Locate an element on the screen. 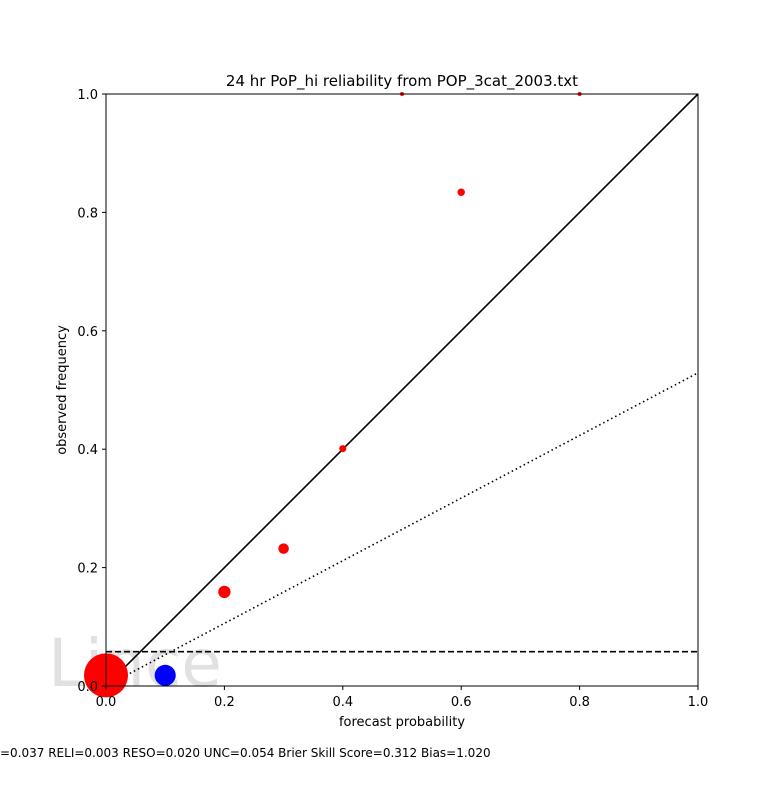  y-tick-label-2: 0.4 is located at coordinates (87, 450).